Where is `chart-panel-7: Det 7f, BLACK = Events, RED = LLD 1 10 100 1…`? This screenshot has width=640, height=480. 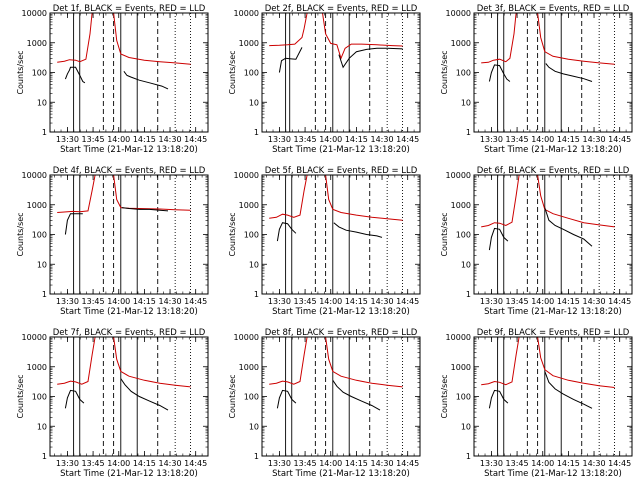 chart-panel-7: Det 7f, BLACK = Events, RED = LLD 1 10 100 1… is located at coordinates (112, 403).